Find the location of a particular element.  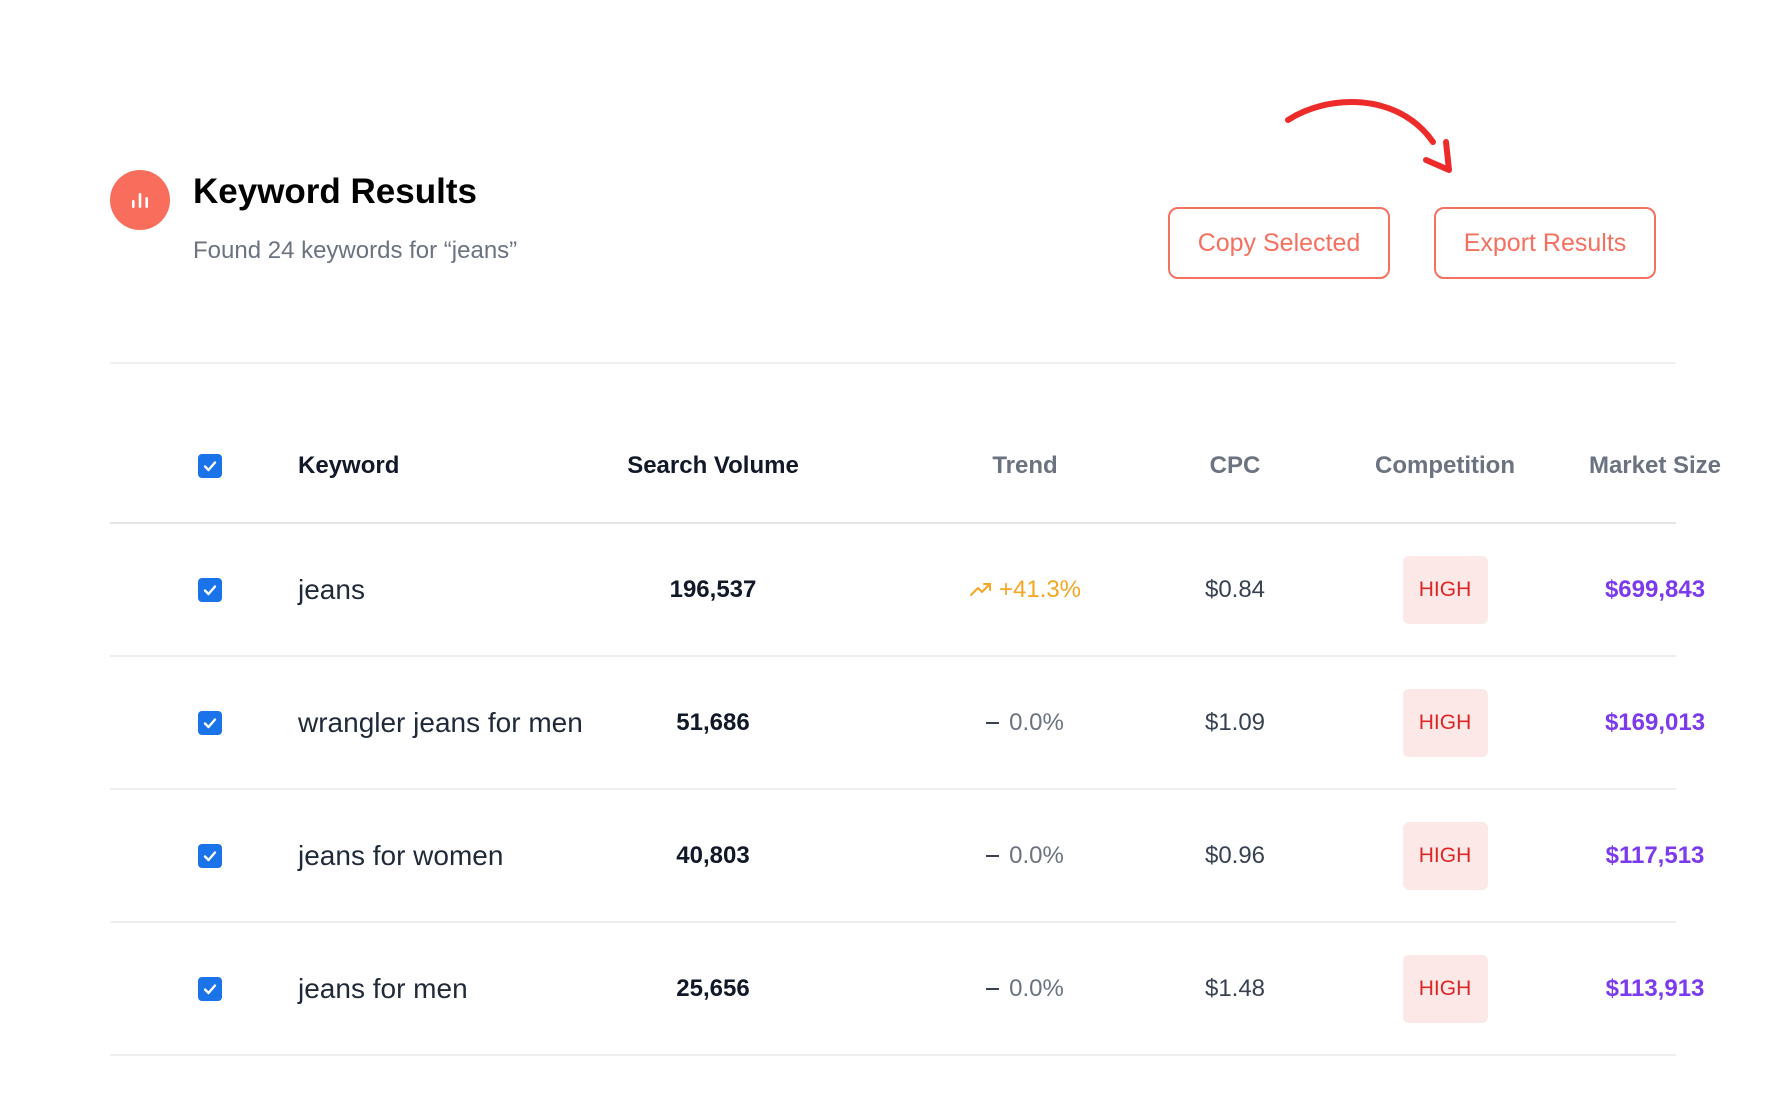

trending-up-icon is located at coordinates (980, 589).